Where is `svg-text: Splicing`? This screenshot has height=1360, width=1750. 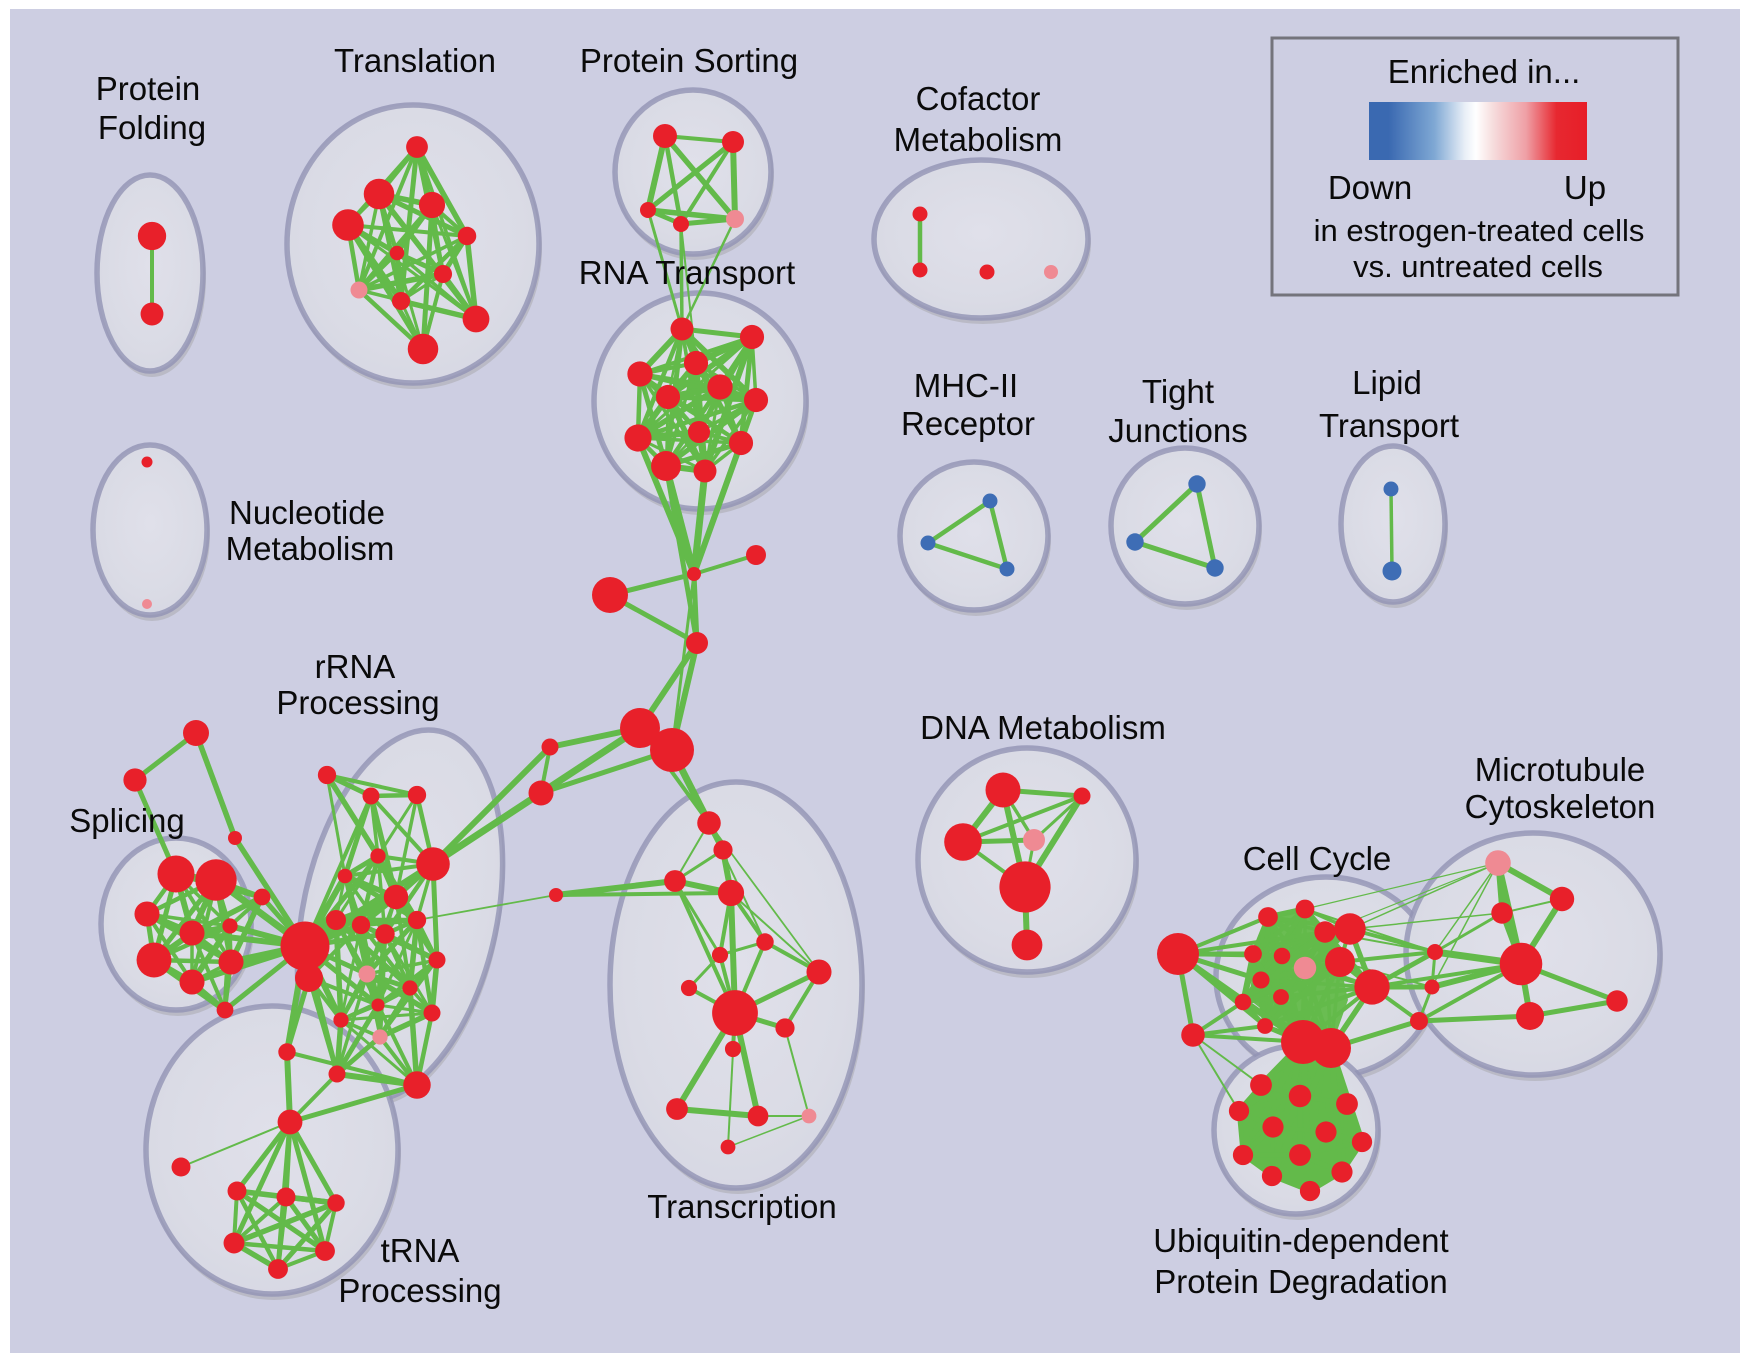
svg-text: Splicing is located at coordinates (127, 820).